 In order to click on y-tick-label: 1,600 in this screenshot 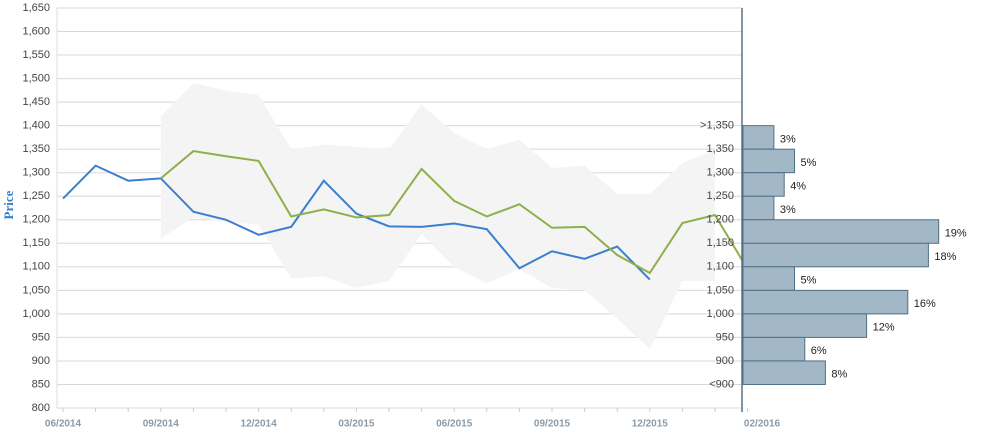, I will do `click(36, 31)`.